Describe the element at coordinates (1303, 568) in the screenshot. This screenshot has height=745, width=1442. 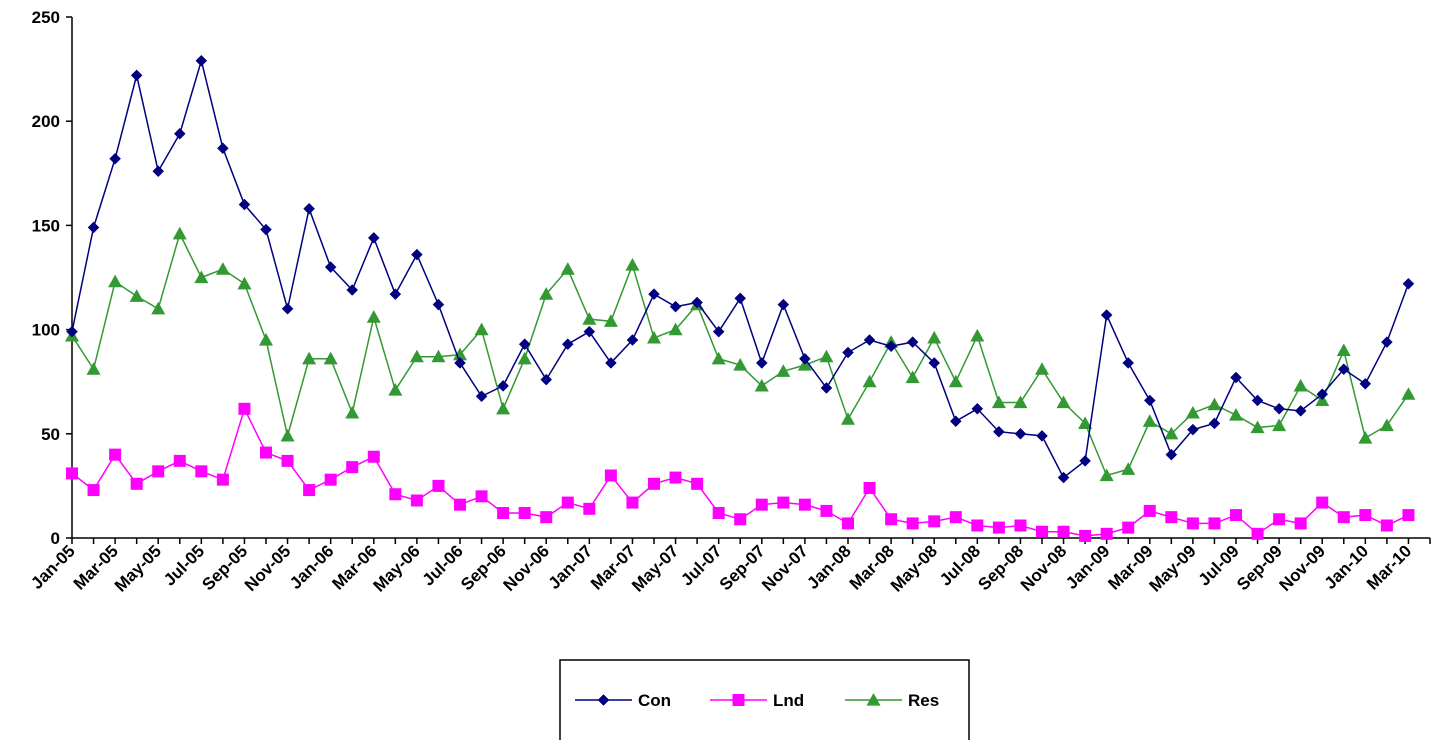
I see `x-tick-label: Nov-09` at that location.